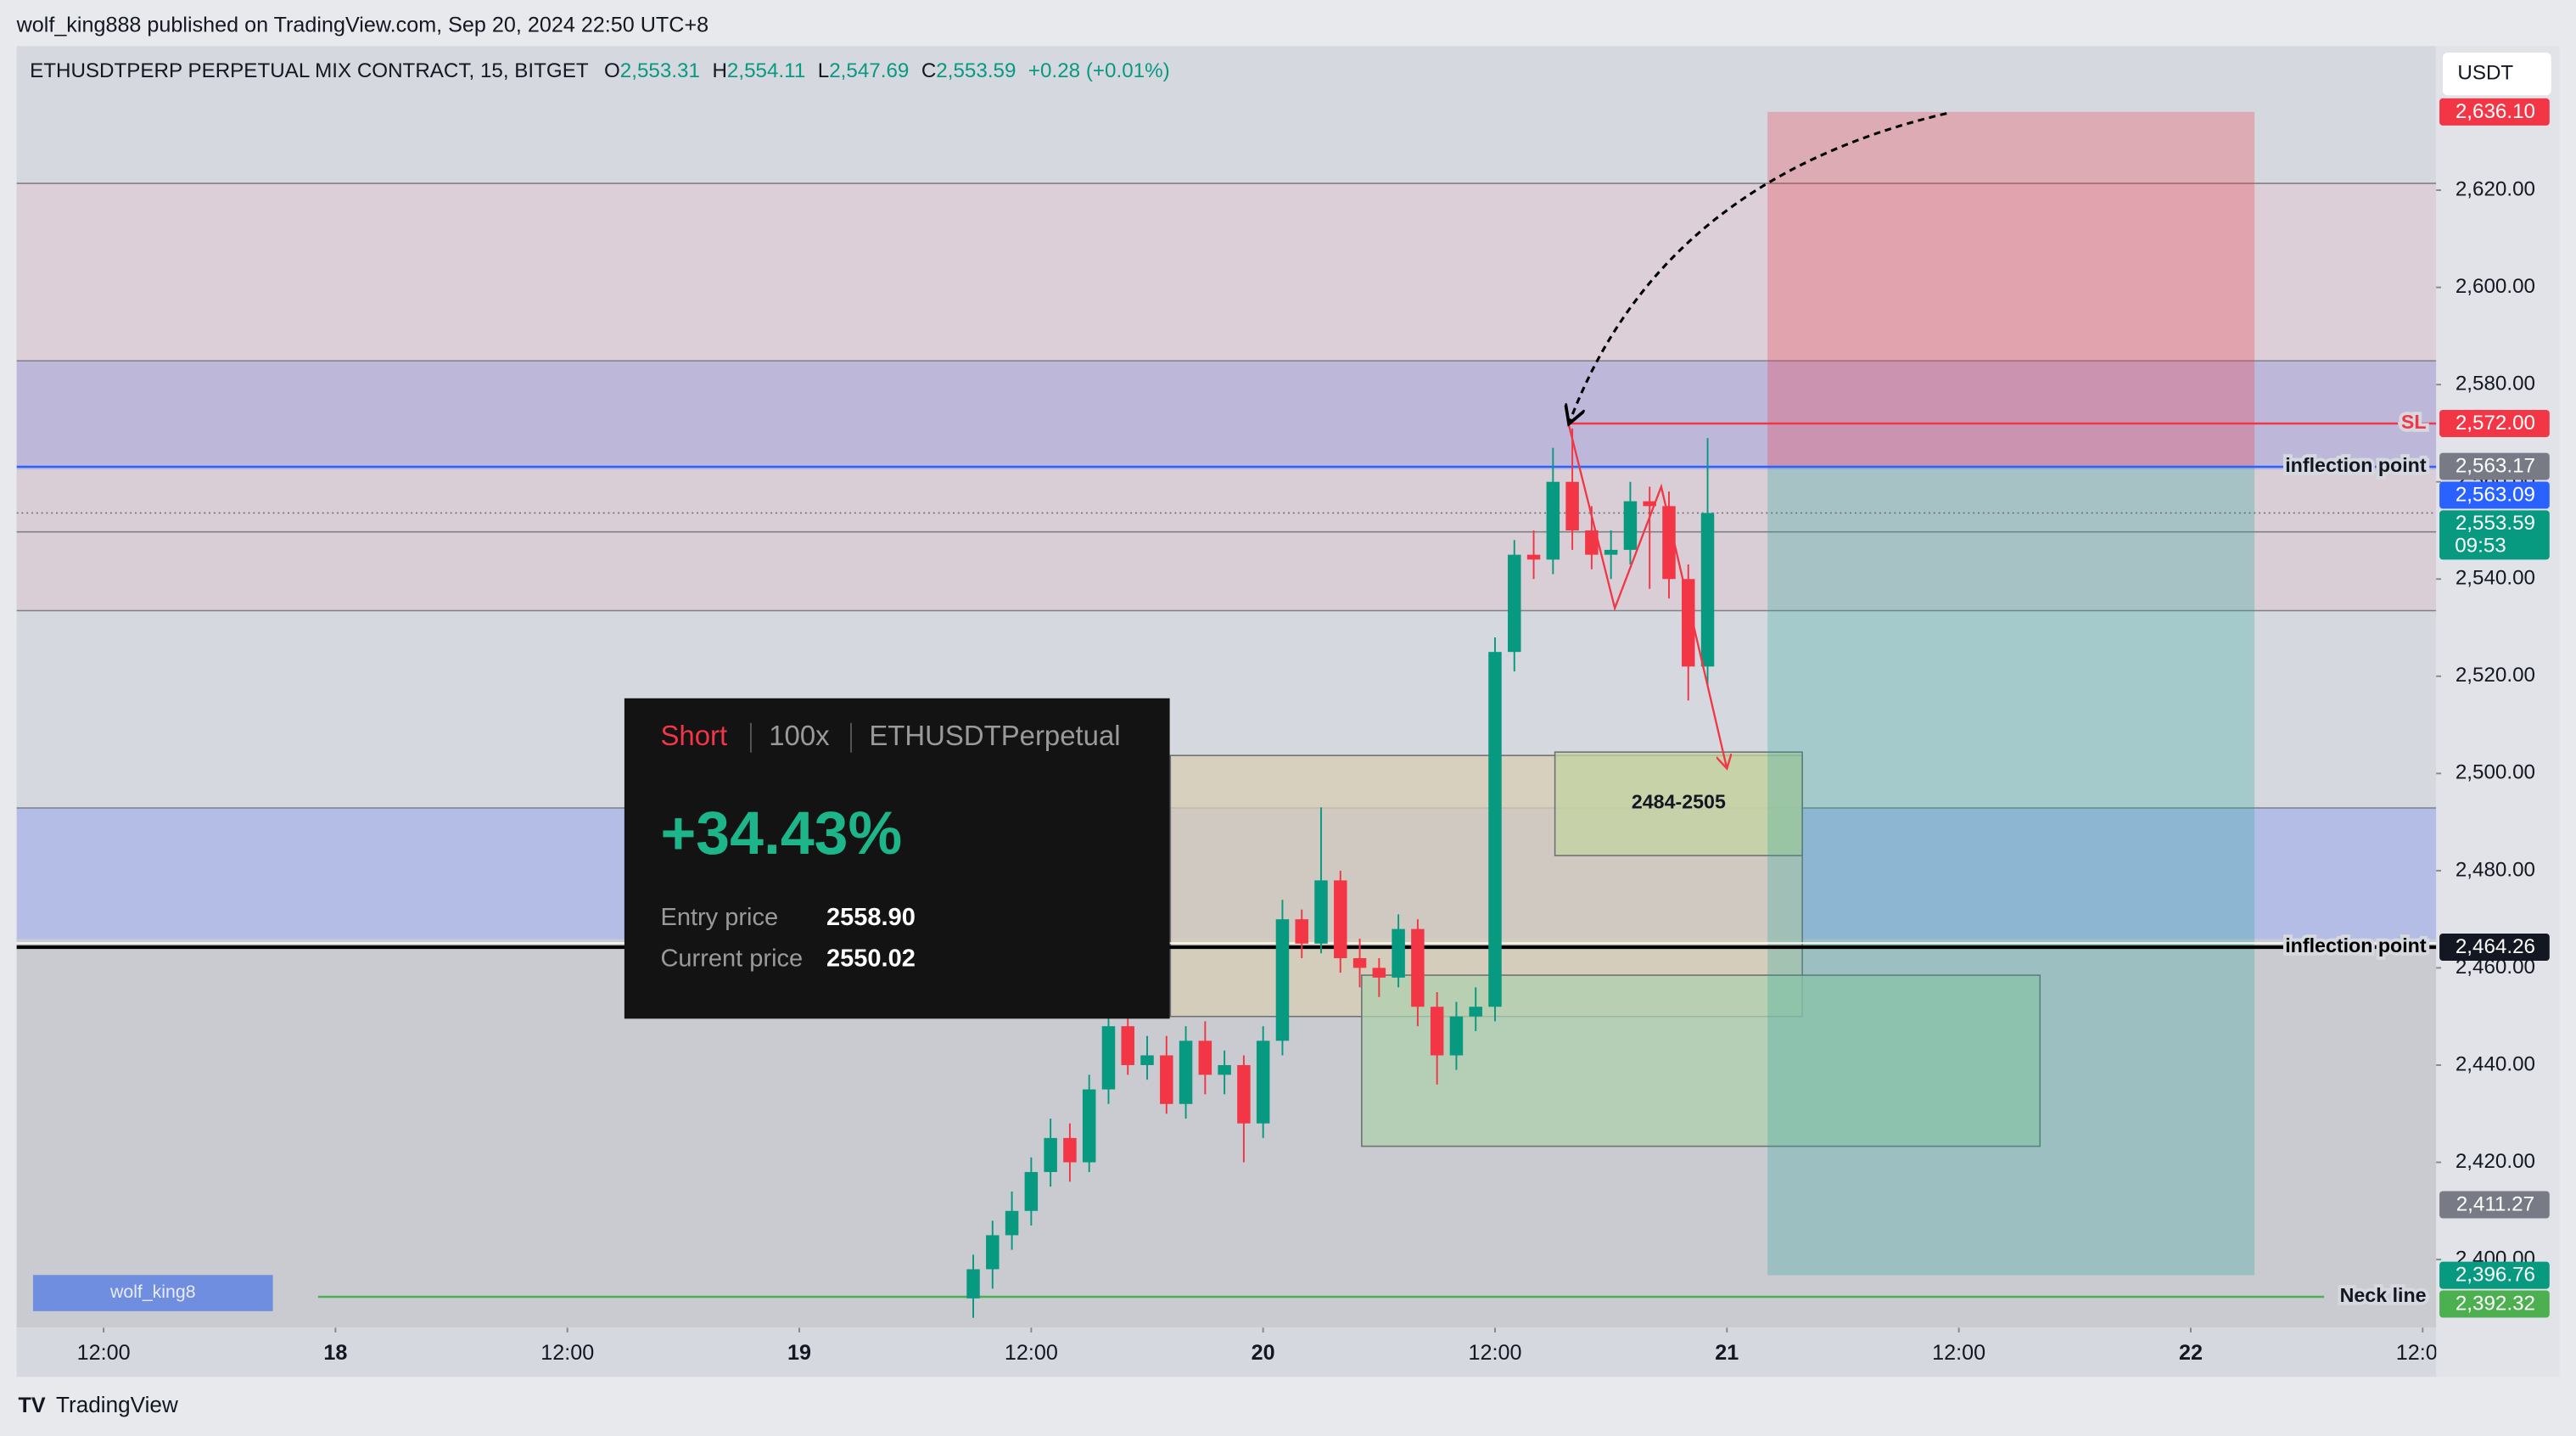 The image size is (2576, 1436). What do you see at coordinates (2414, 422) in the screenshot?
I see `level-label: SL` at bounding box center [2414, 422].